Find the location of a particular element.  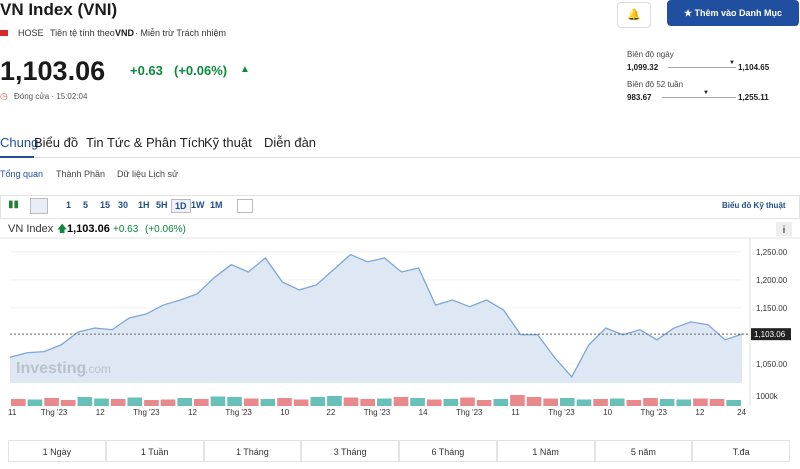

watermark: Investing is located at coordinates (51, 368).